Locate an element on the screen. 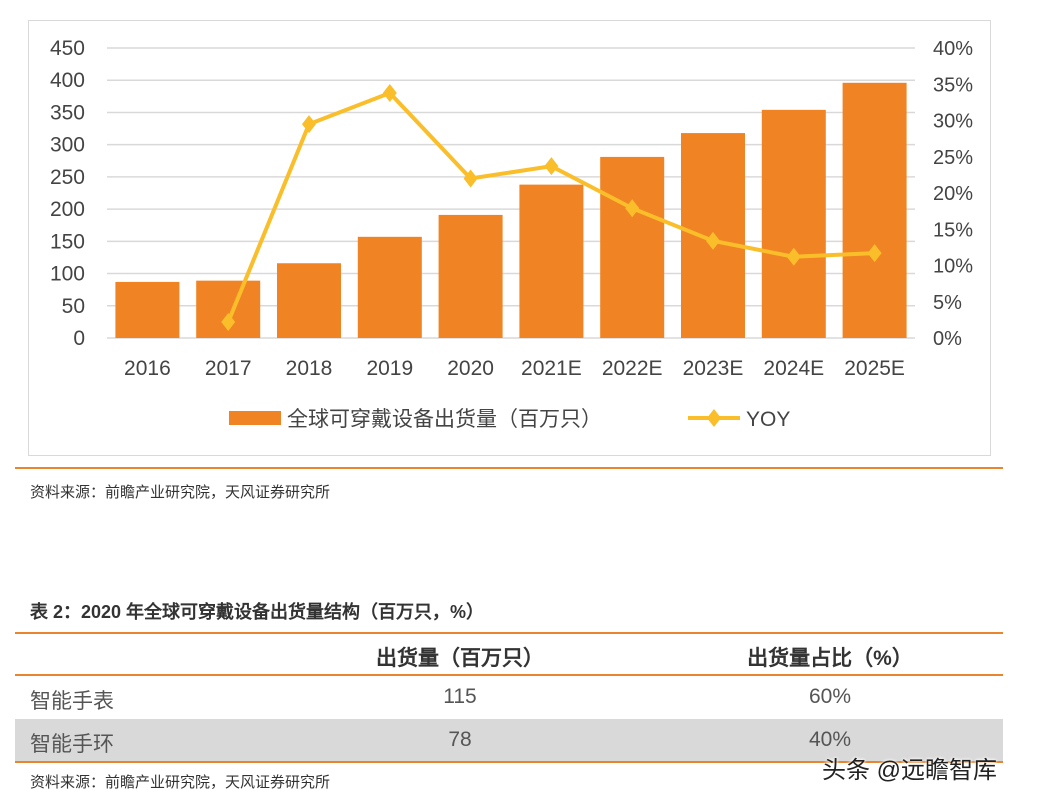 This screenshot has height=803, width=1039. legend-line-marker is located at coordinates (714, 418).